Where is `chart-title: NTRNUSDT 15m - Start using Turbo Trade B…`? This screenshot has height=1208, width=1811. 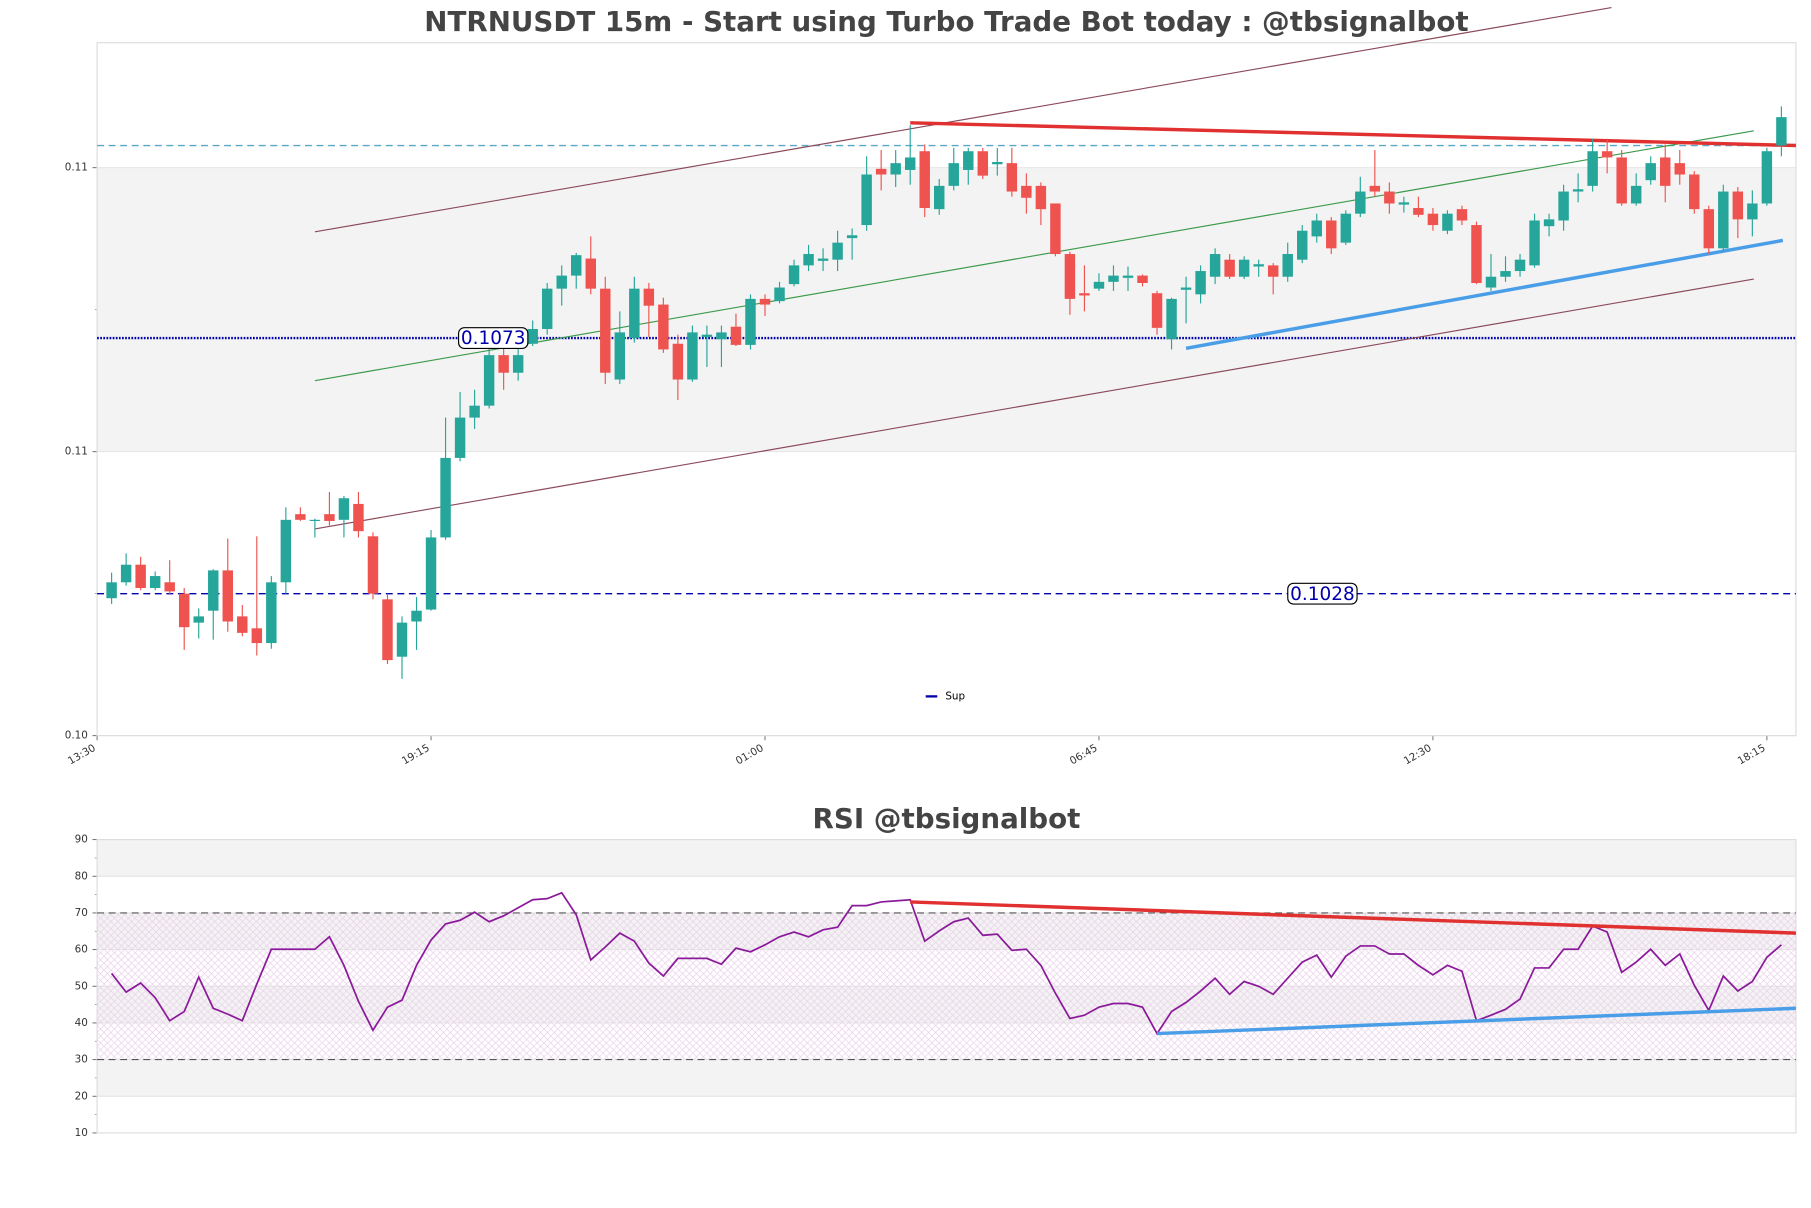 chart-title: NTRNUSDT 15m - Start using Turbo Trade B… is located at coordinates (946, 21).